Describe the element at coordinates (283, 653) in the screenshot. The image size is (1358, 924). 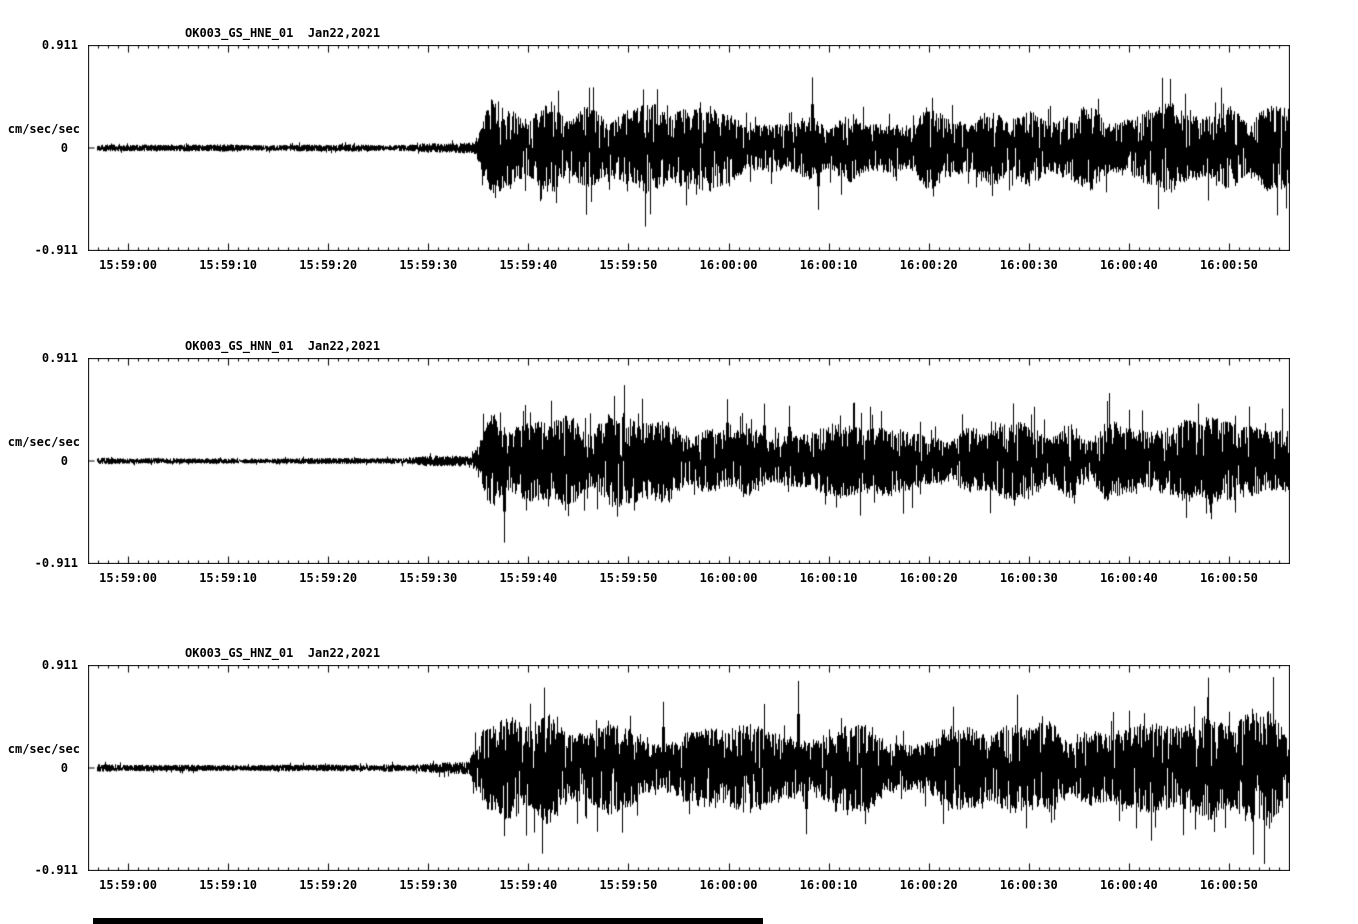
I see `trace-title: OK003_GS_HNZ_01 Jan22,2021` at that location.